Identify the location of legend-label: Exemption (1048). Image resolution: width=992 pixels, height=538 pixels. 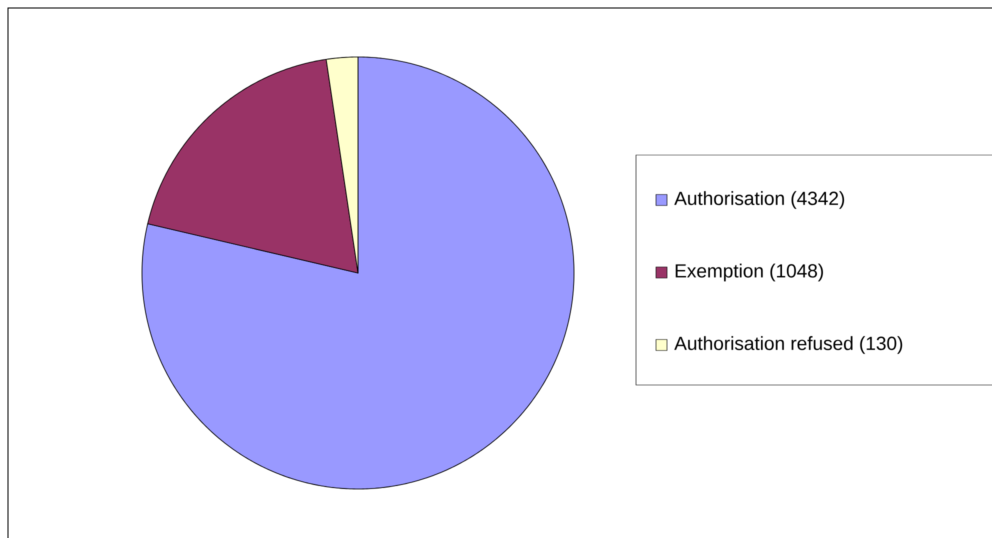
(749, 273).